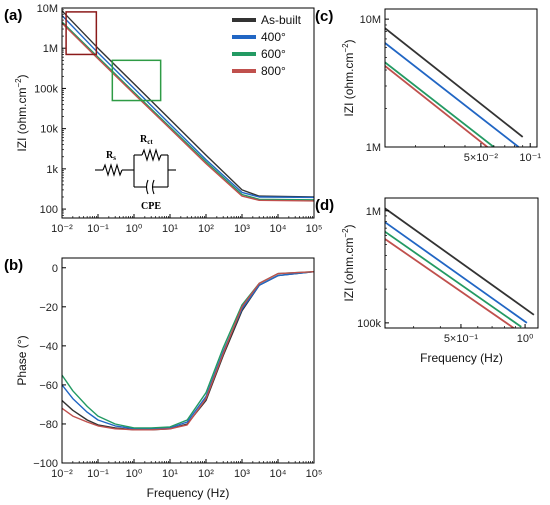 Image resolution: width=550 pixels, height=505 pixels. What do you see at coordinates (48, 386) in the screenshot?
I see `y-tick-label: −60` at bounding box center [48, 386].